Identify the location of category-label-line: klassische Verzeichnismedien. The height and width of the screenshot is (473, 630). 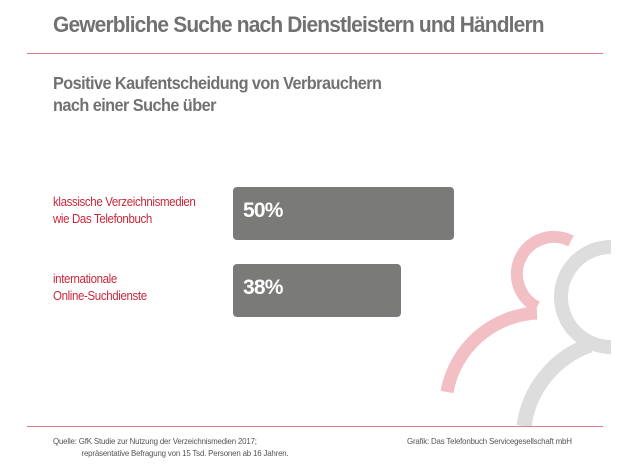
(124, 202).